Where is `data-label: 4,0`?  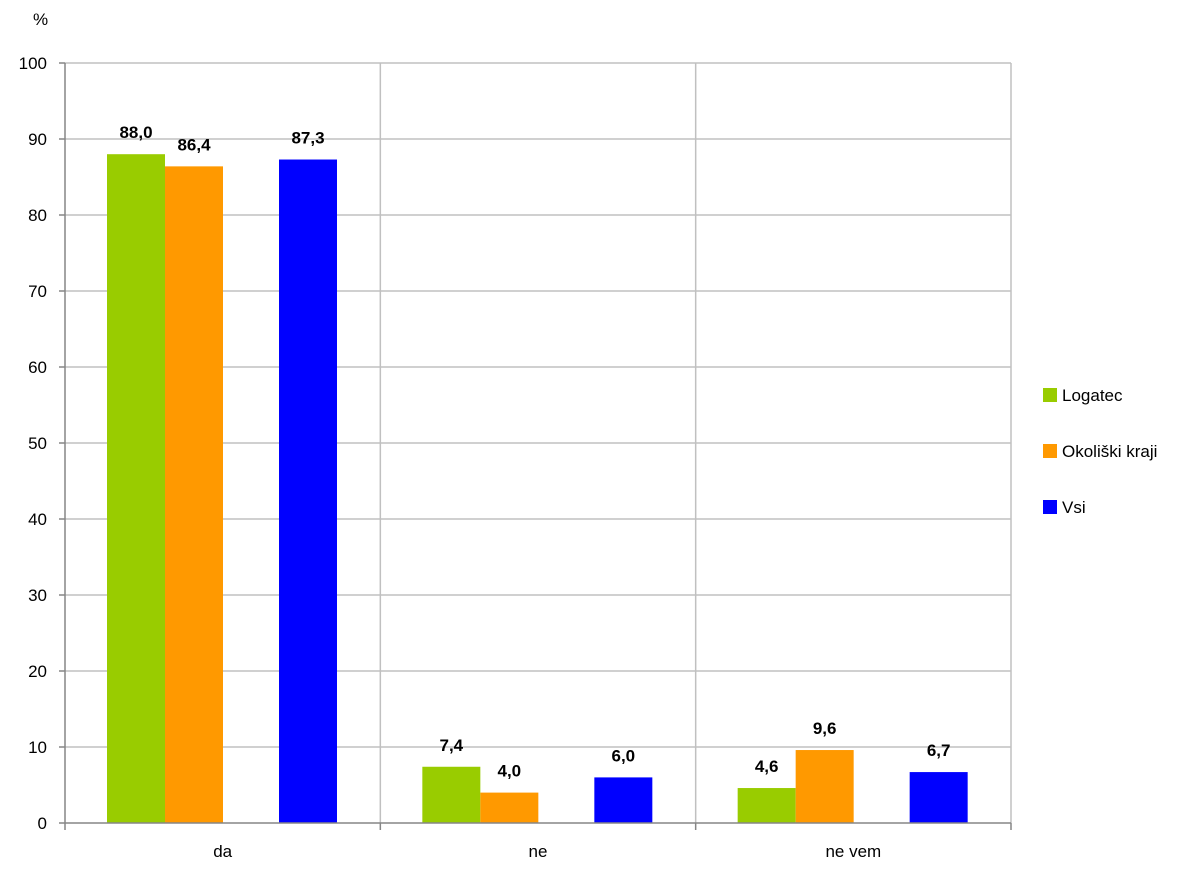 data-label: 4,0 is located at coordinates (510, 771).